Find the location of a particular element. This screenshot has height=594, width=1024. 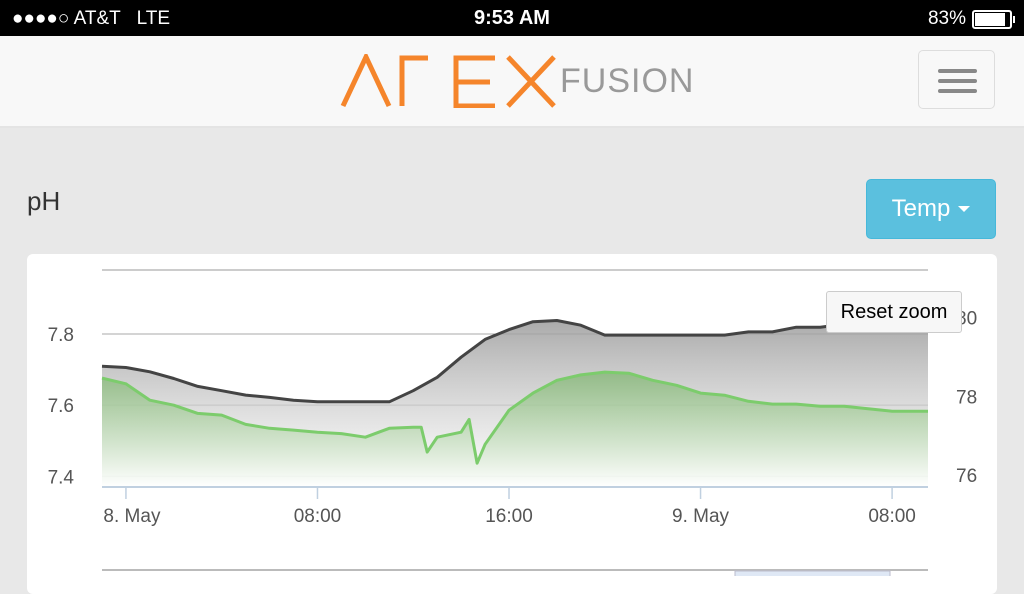

network-type: LTE is located at coordinates (153, 18).